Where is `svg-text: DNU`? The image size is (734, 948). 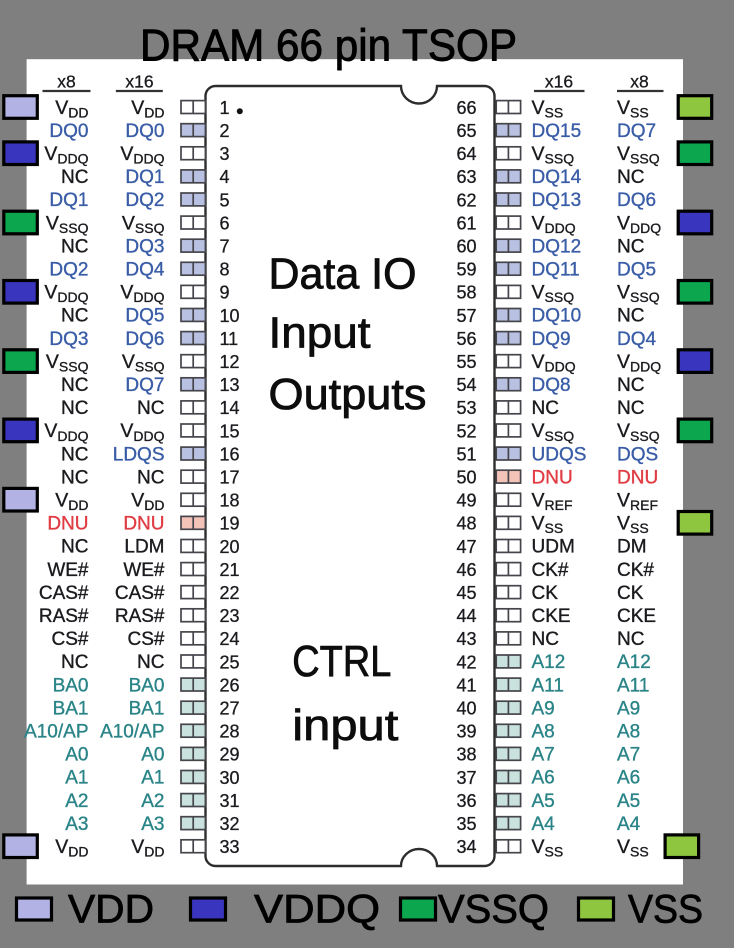 svg-text: DNU is located at coordinates (143, 524).